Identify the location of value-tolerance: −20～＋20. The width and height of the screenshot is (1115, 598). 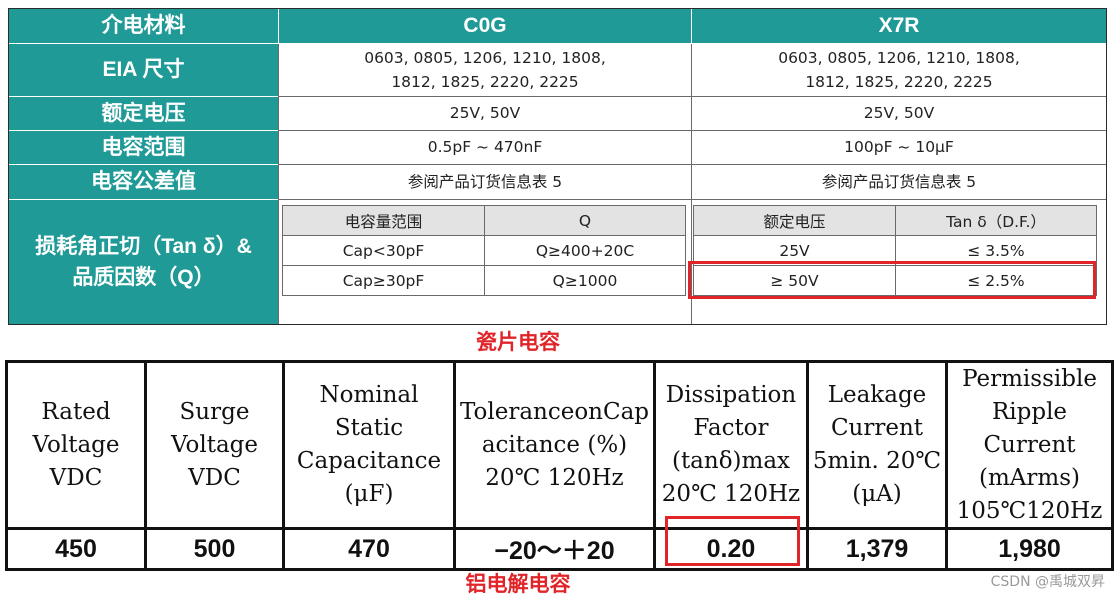
(554, 549).